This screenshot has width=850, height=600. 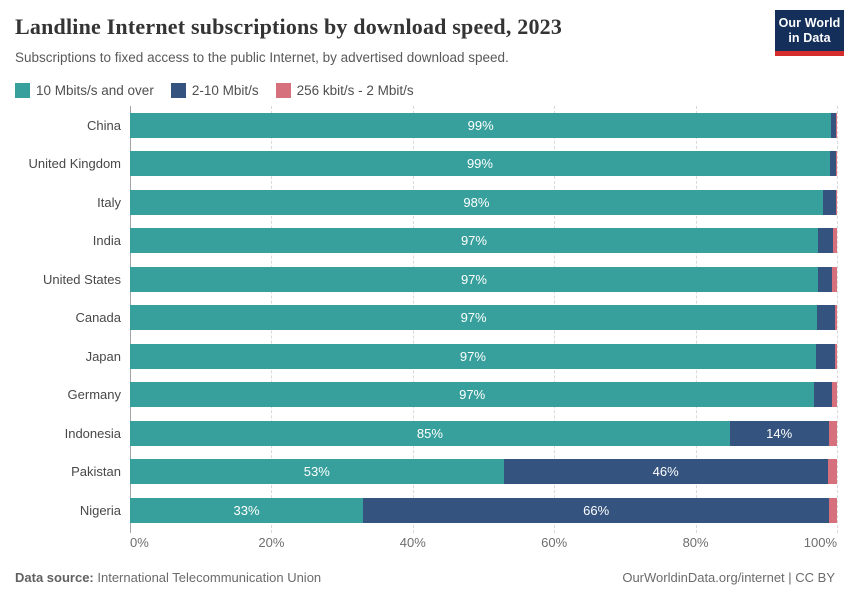 I want to click on data-source-value: International Telecommunication Union, so click(x=209, y=577).